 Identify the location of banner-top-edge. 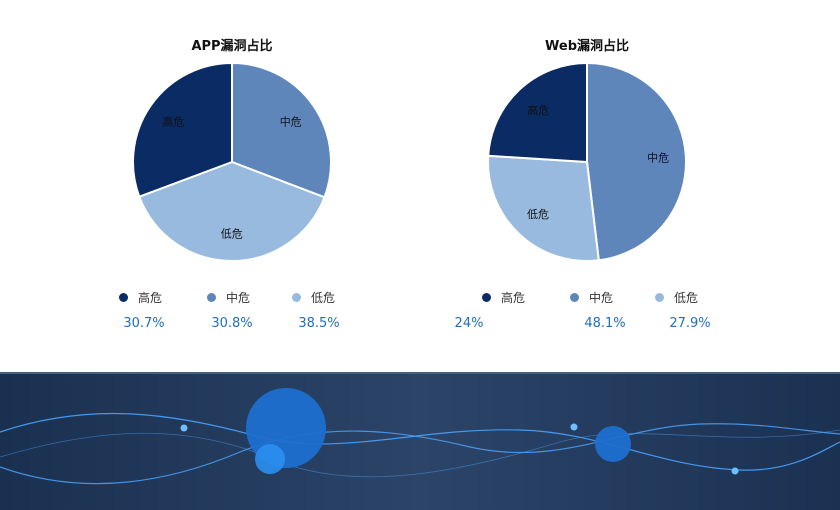
(420, 373).